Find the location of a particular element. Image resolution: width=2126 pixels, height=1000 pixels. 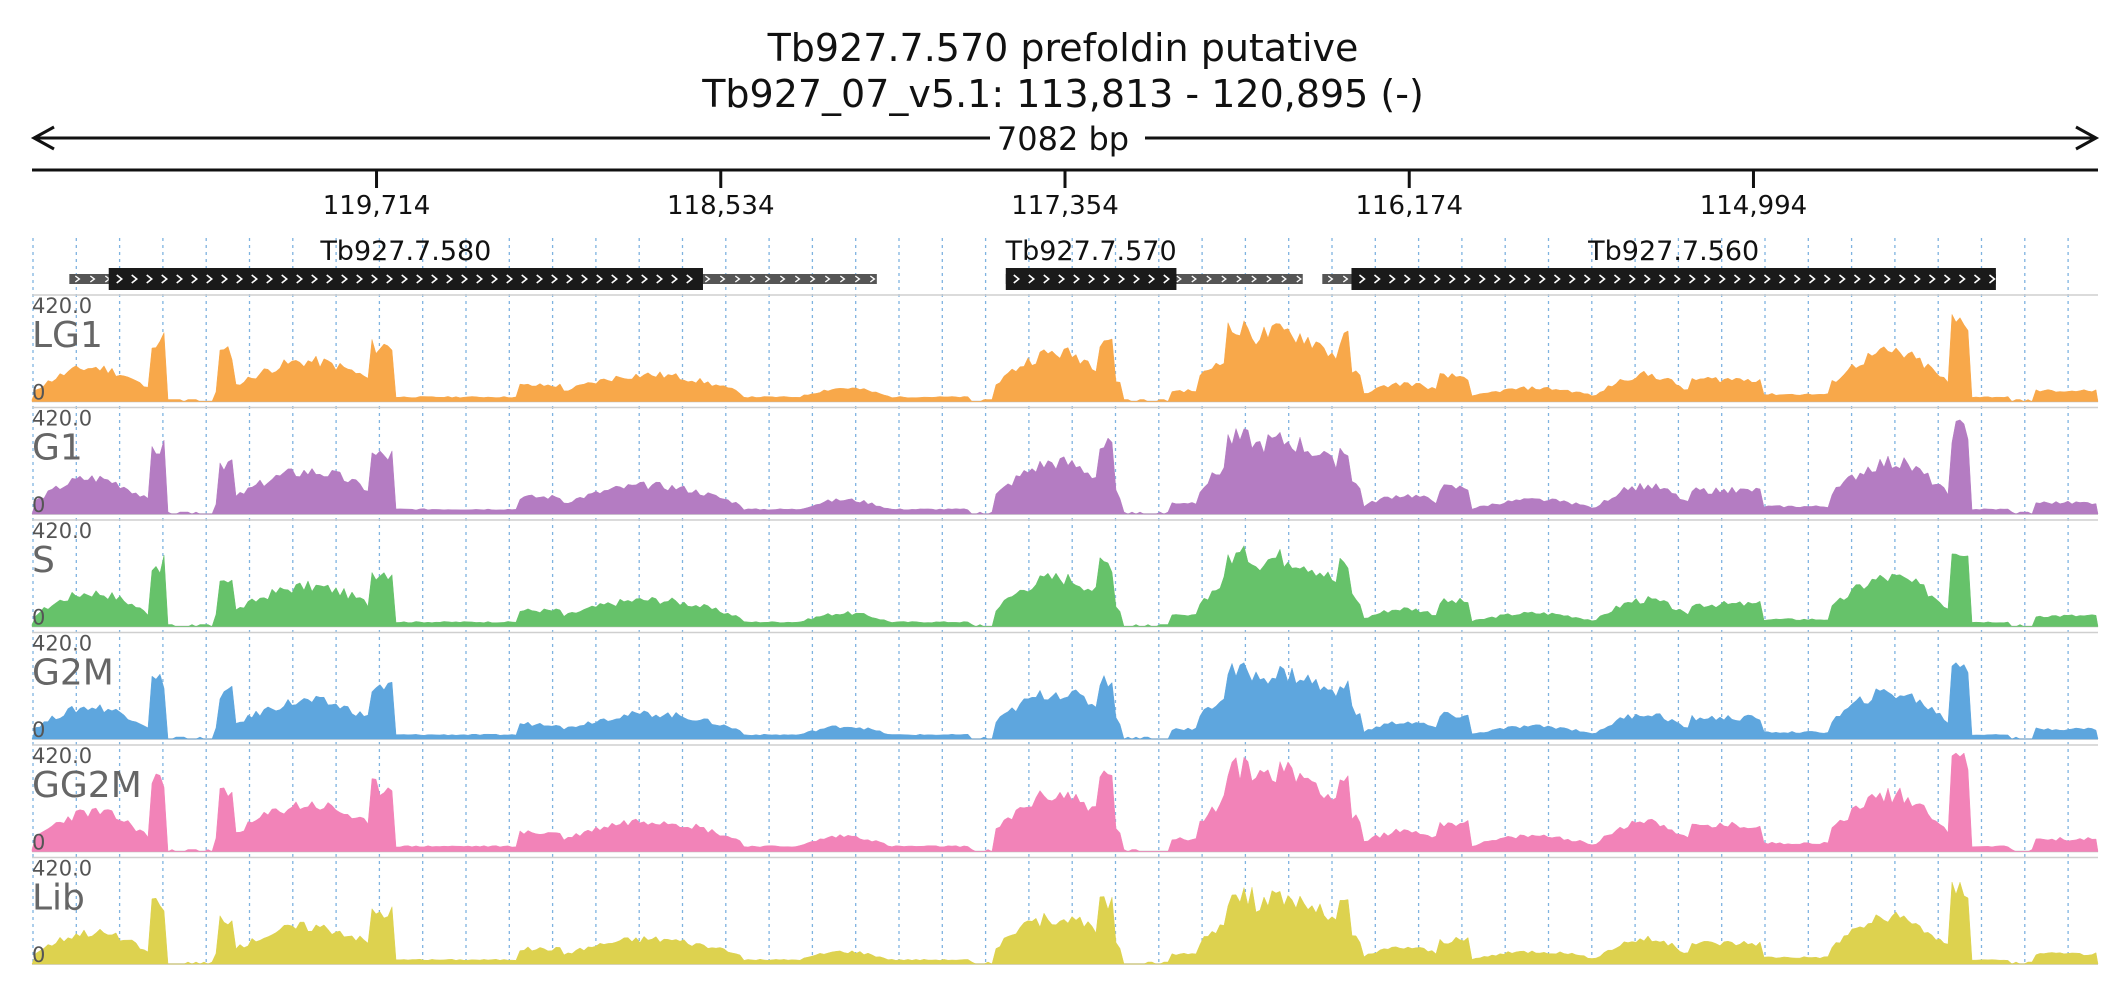

gene-label: Tb927.7.560 is located at coordinates (1673, 251).